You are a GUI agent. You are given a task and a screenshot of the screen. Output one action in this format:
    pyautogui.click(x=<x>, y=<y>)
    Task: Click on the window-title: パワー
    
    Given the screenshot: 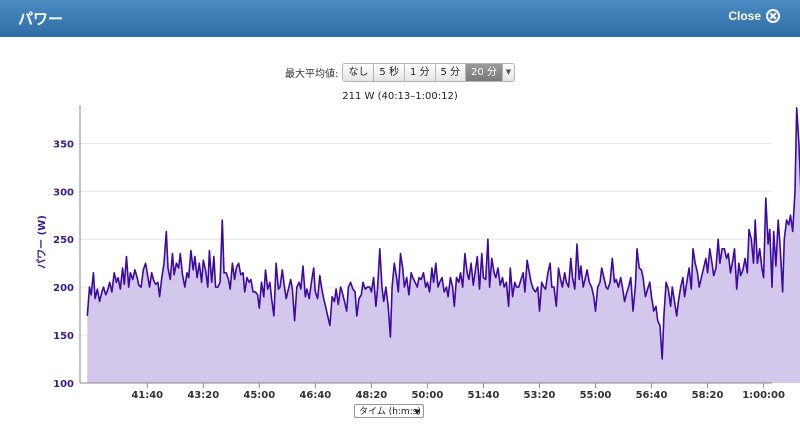 What is the action you would take?
    pyautogui.click(x=41, y=19)
    